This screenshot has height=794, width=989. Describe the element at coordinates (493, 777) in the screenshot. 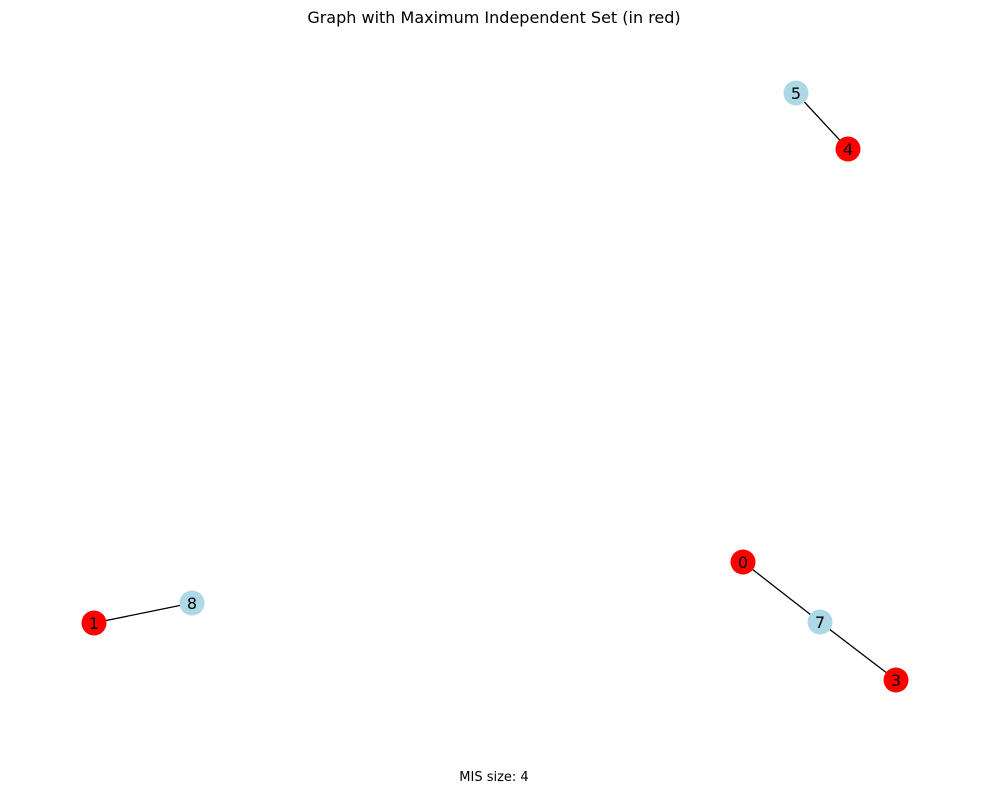

I see `mis-size-caption: MIS size: 4` at that location.